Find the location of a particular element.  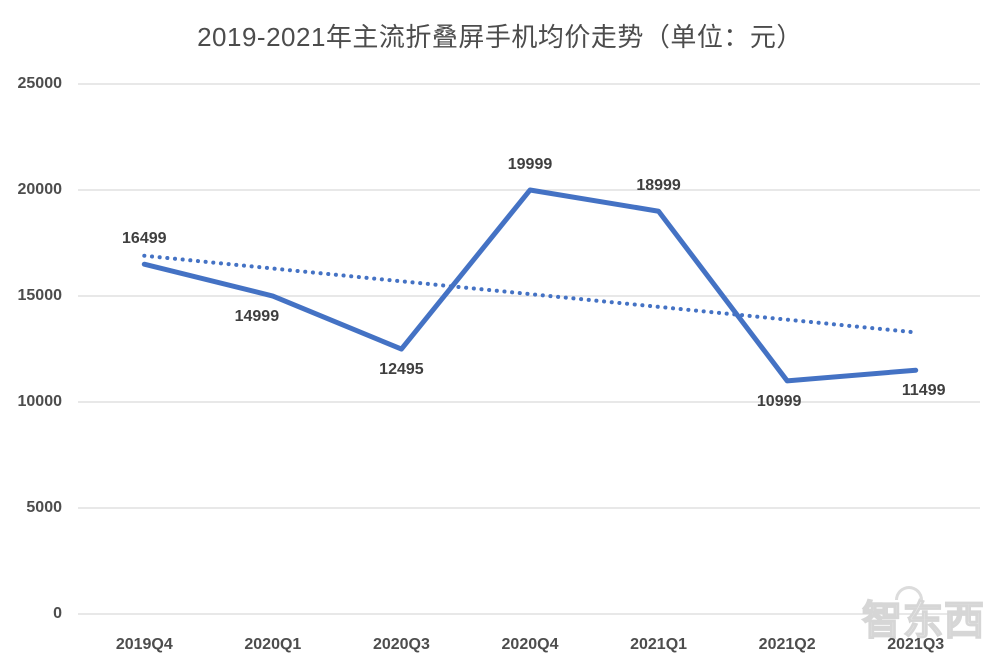

data-point-label: 16499 is located at coordinates (144, 239).